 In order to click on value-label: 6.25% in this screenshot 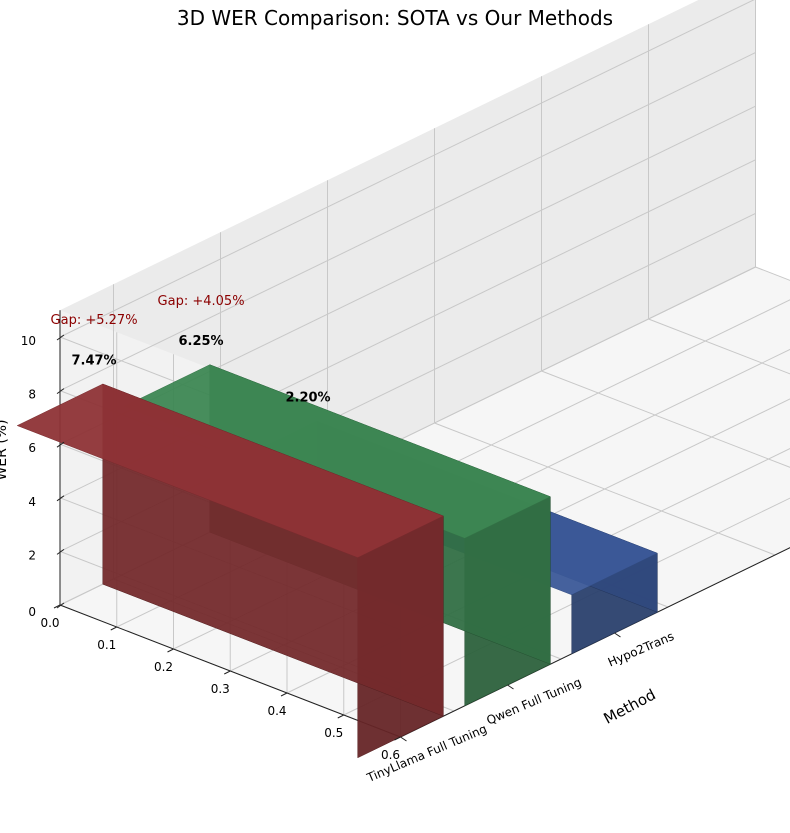, I will do `click(200, 341)`.